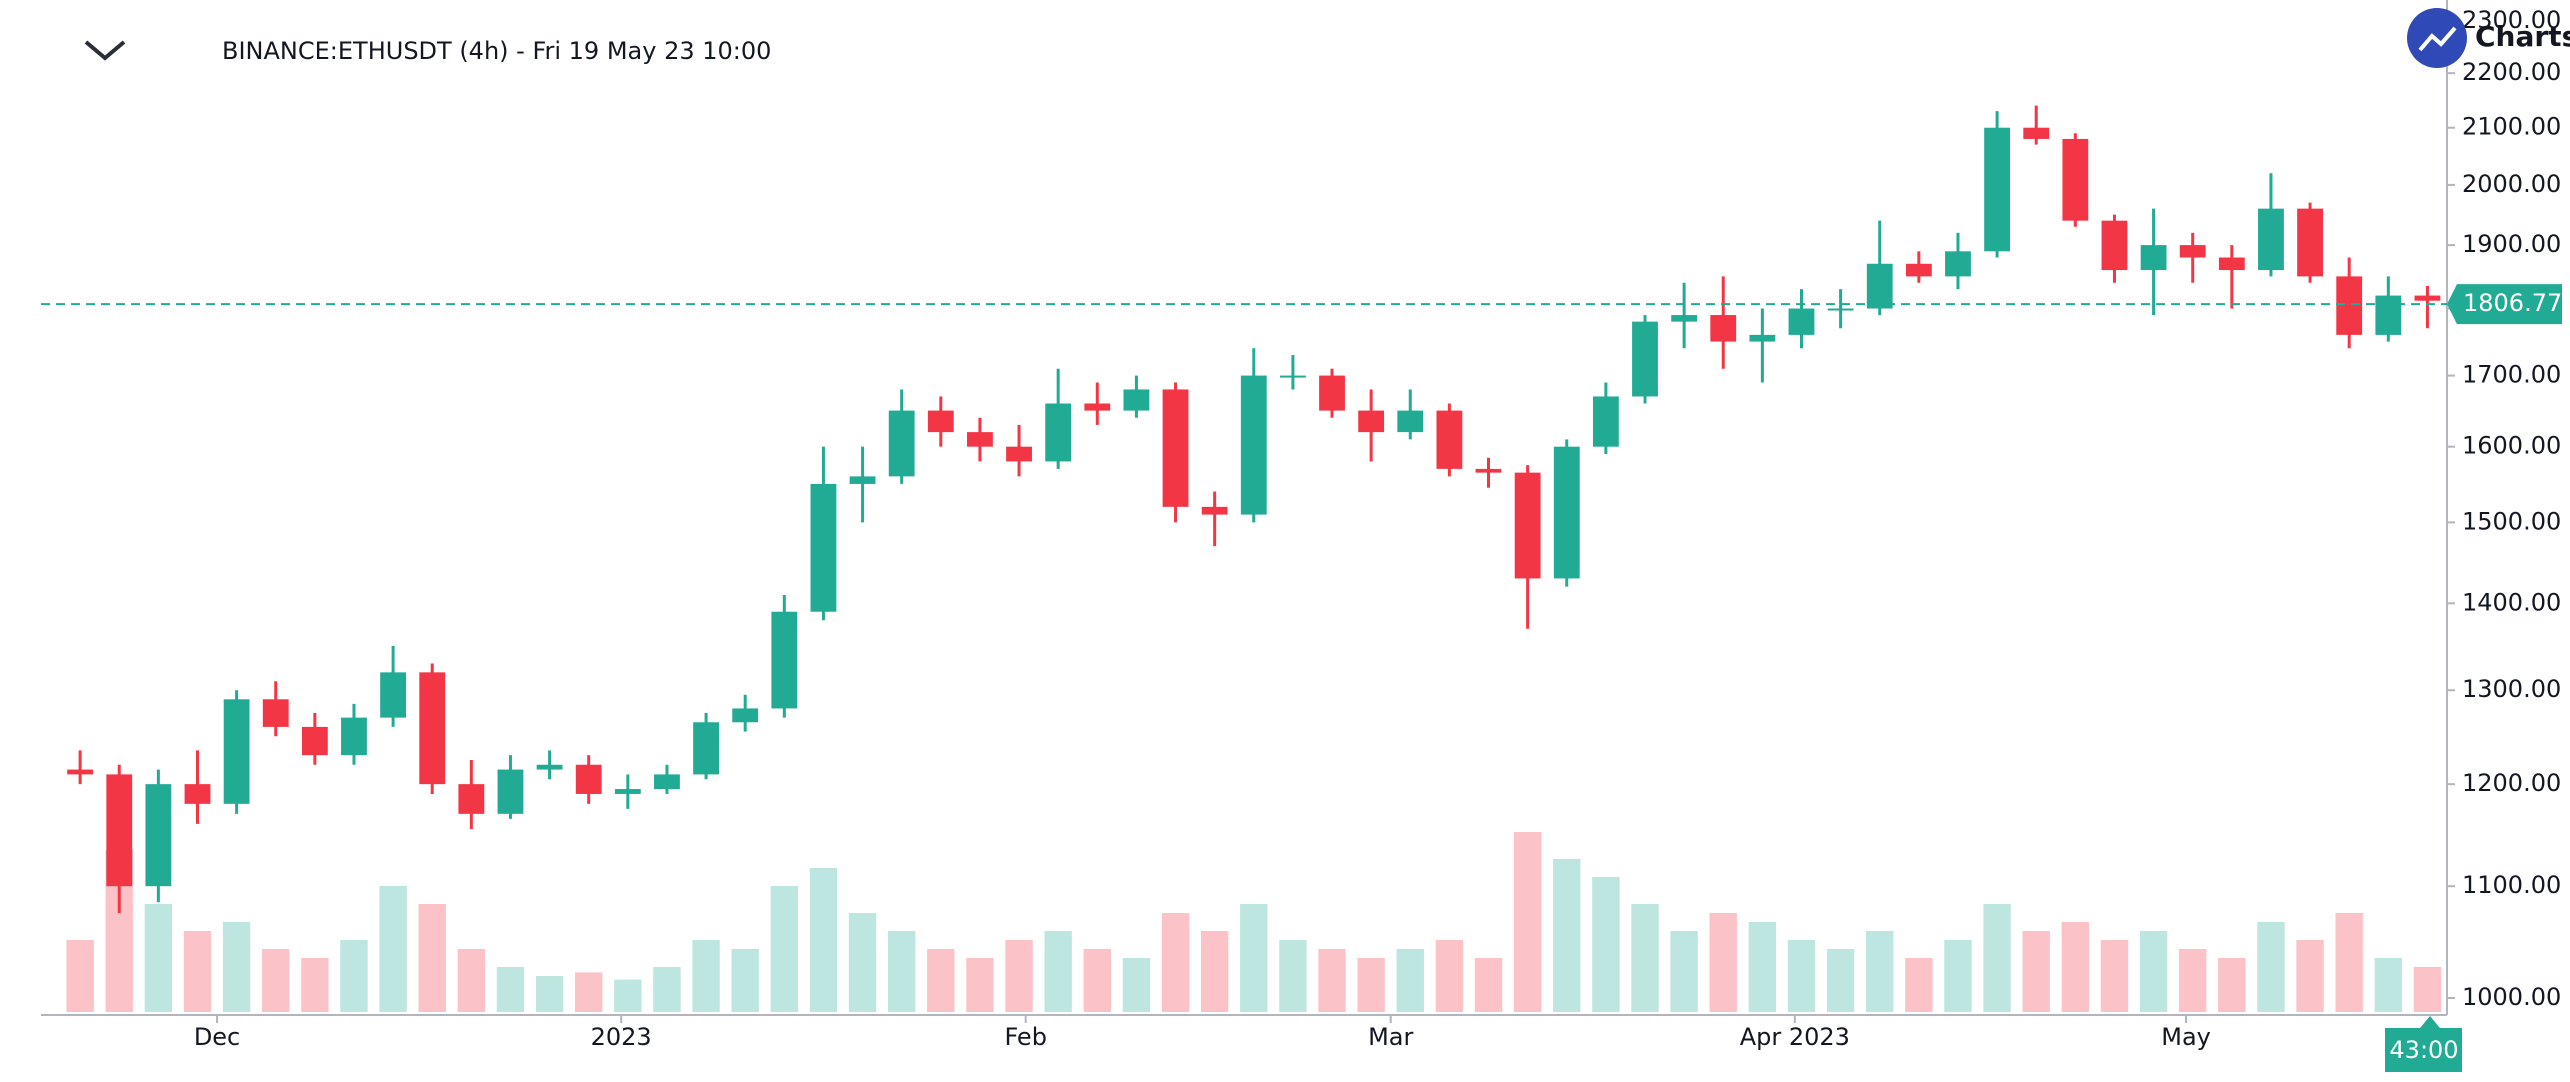  What do you see at coordinates (2504, 304) in the screenshot?
I see `last-price-tag` at bounding box center [2504, 304].